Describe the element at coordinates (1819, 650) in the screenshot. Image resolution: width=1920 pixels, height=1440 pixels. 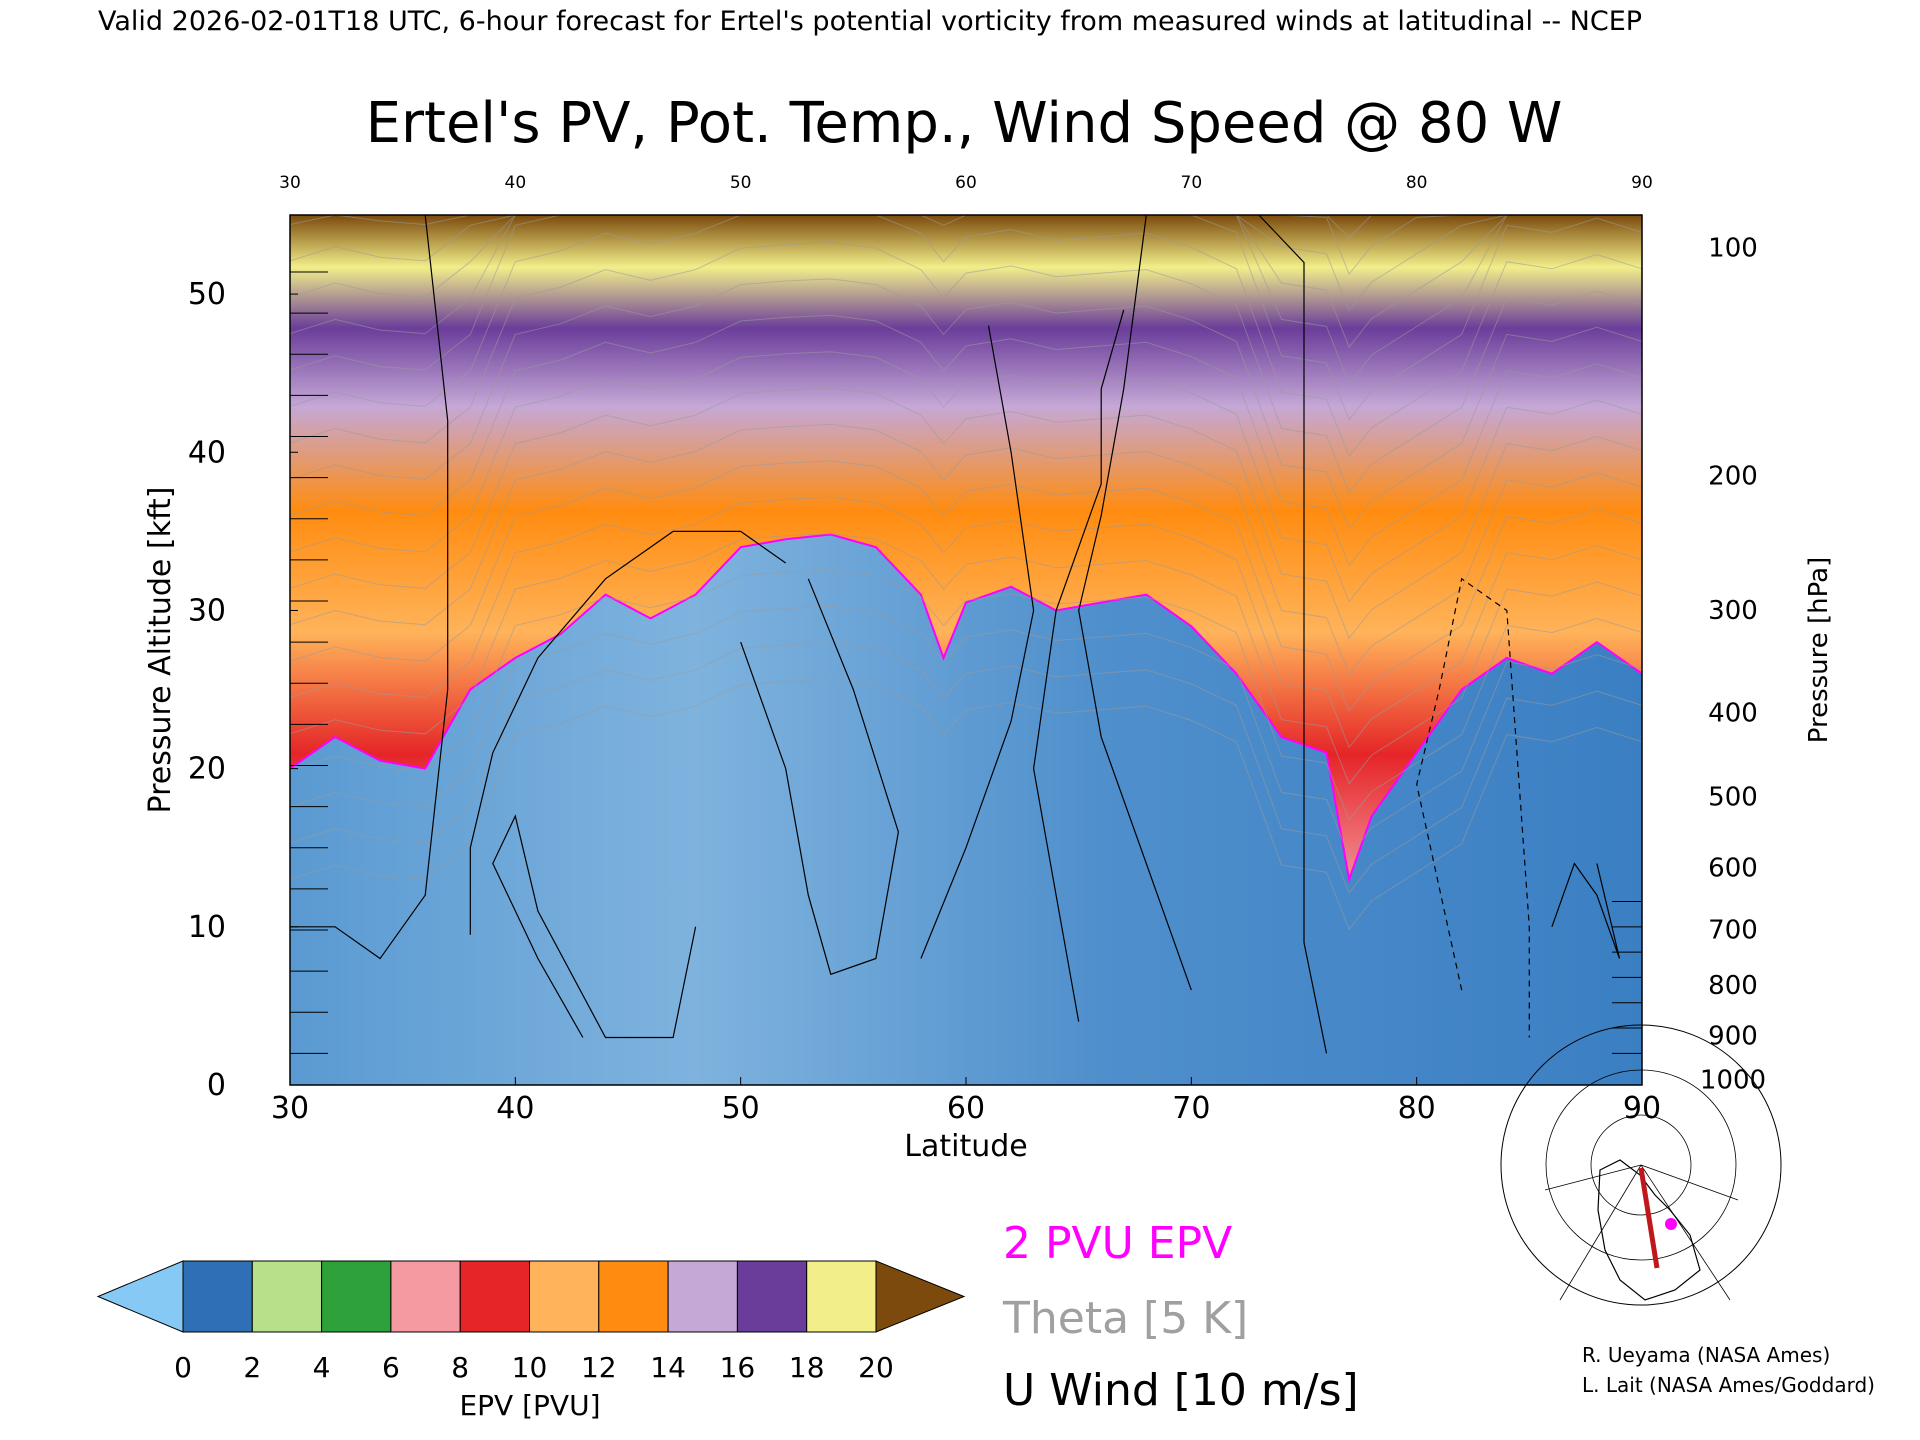
I see `y2-axis-label: Pressure [hPa]` at that location.